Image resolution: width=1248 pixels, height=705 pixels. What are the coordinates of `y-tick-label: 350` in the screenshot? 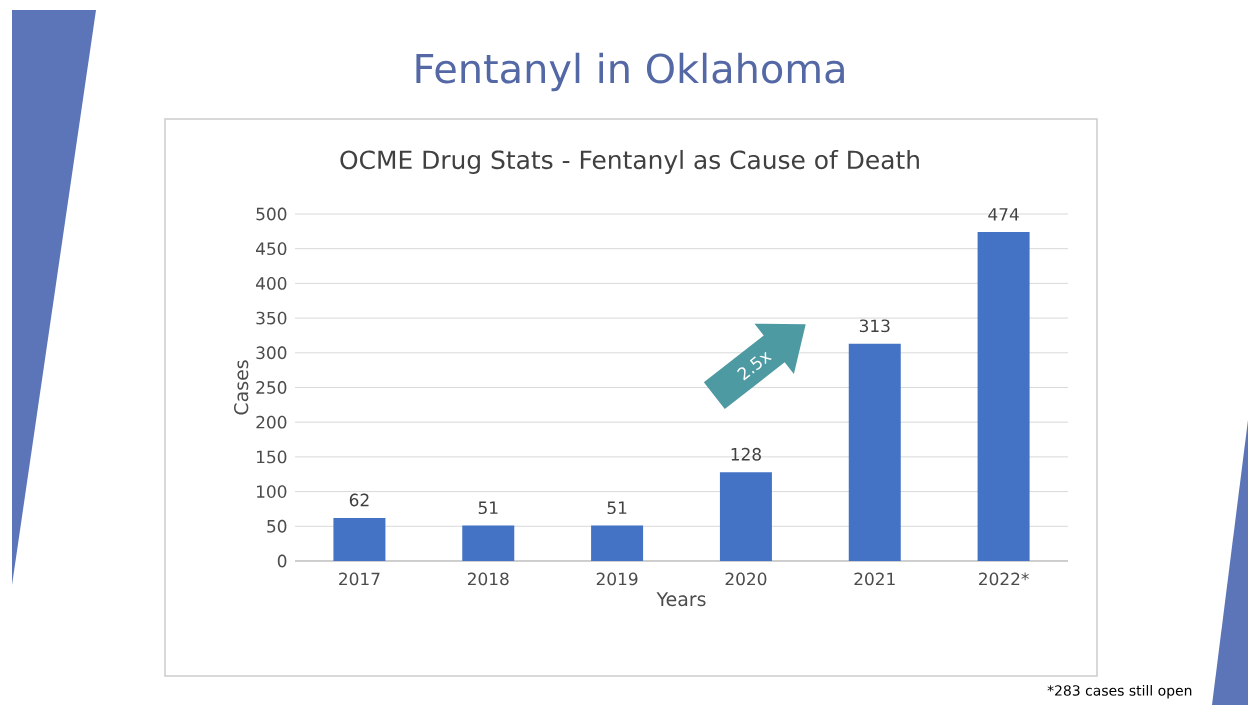 It's located at (271, 318).